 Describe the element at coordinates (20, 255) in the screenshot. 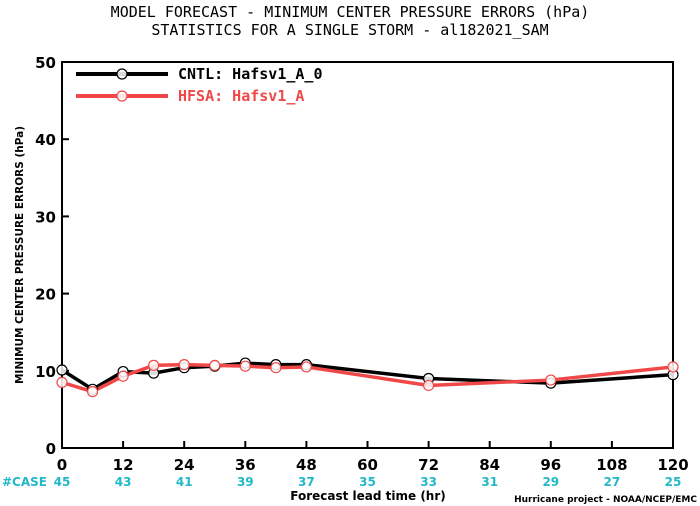

I see `y-axis-label: MINIMUM CENTER PRESSURE ERRORS (hPa)` at that location.